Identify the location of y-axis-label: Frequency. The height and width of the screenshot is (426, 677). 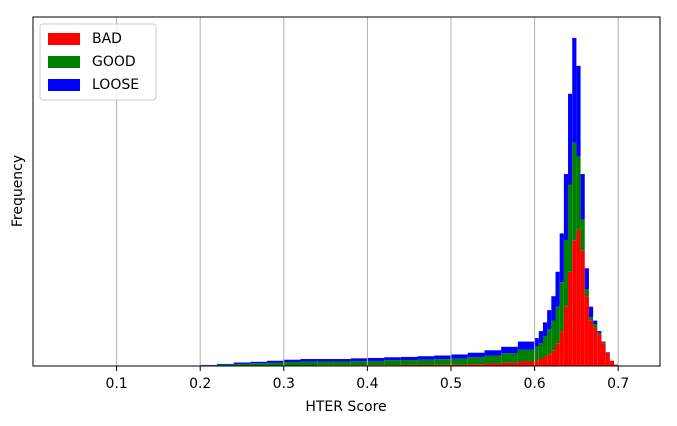
(18, 191).